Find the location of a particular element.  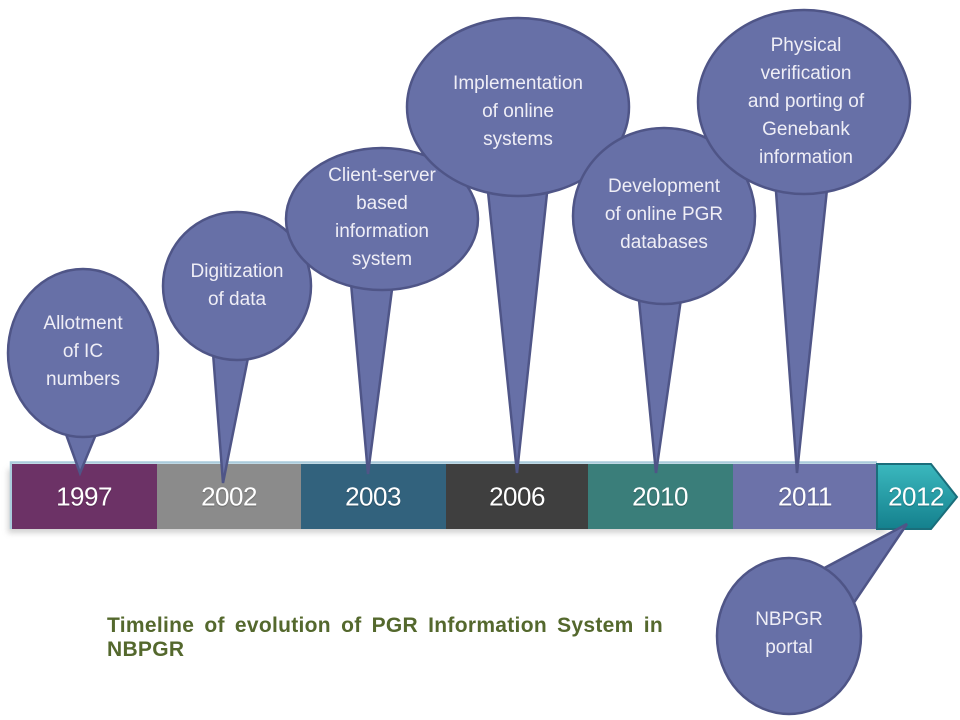

bubble-line: portal is located at coordinates (789, 647).